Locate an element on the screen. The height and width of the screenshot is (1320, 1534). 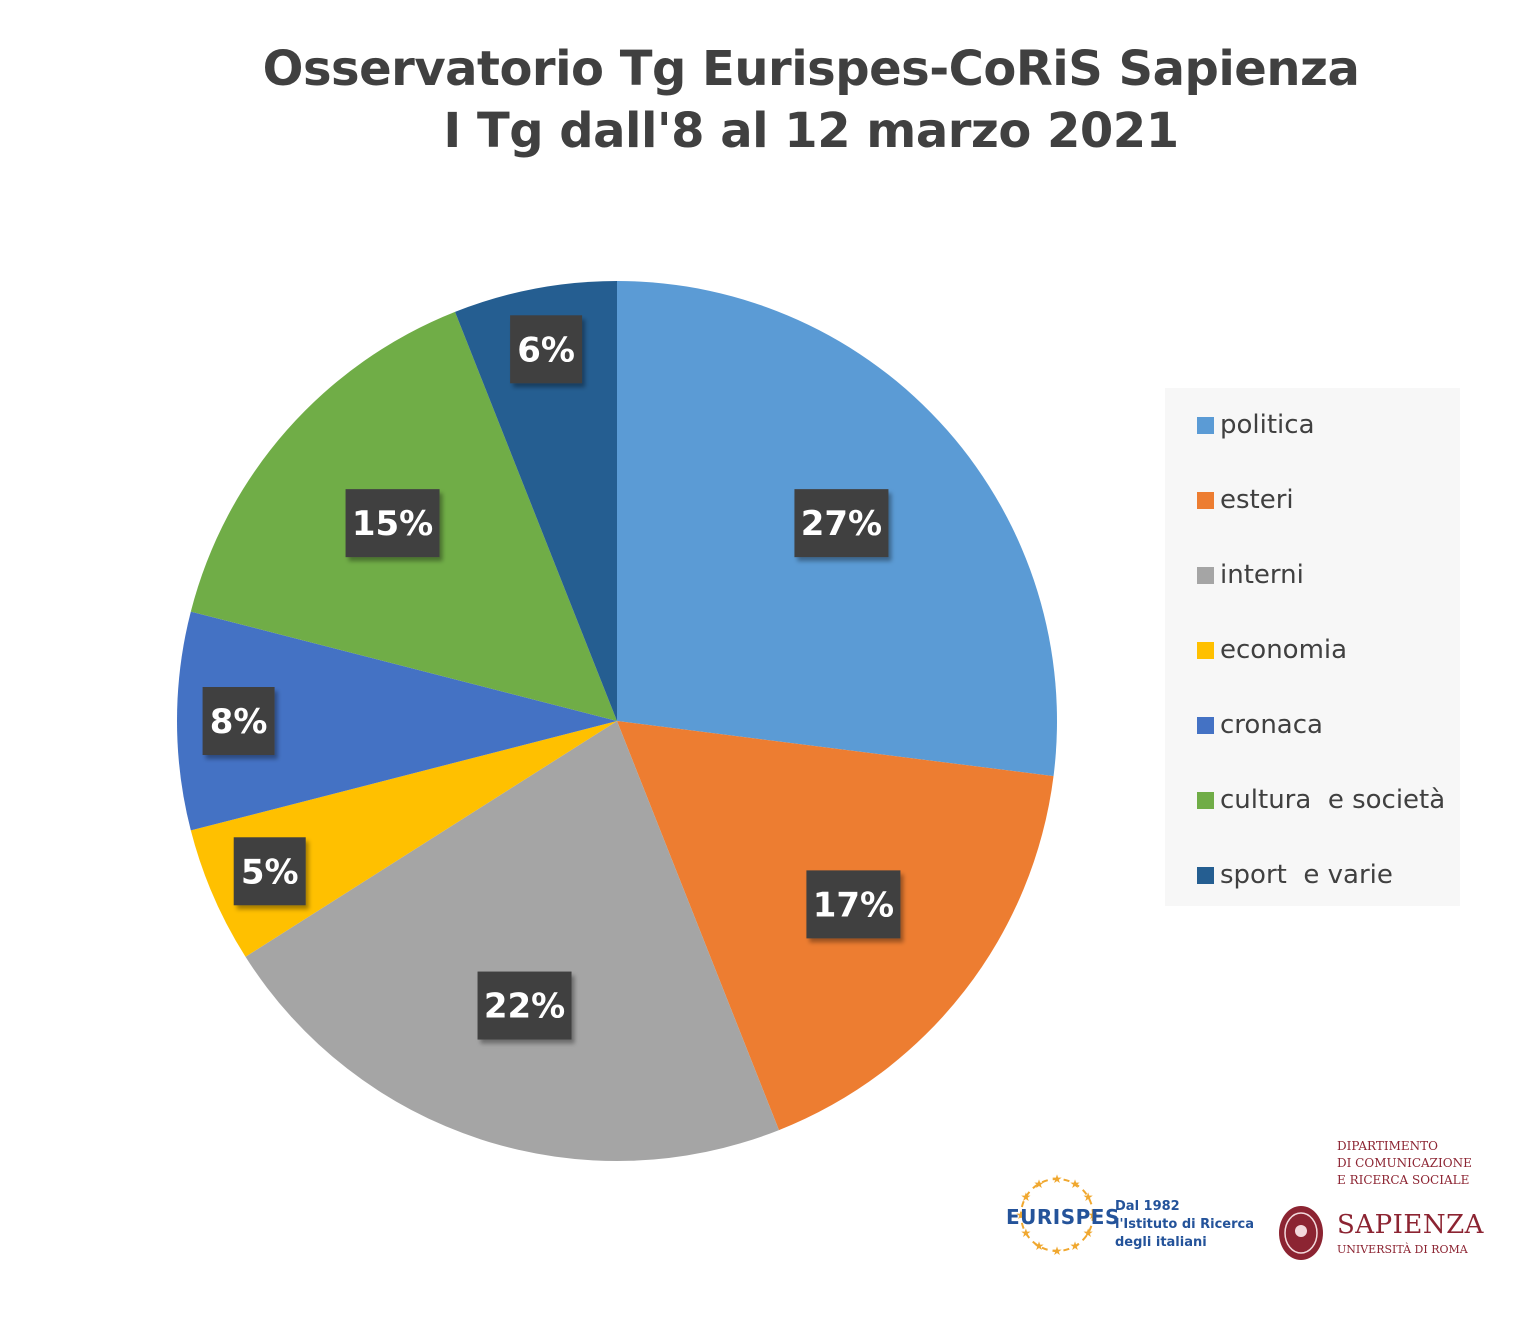
data-label: 15% is located at coordinates (392, 523).